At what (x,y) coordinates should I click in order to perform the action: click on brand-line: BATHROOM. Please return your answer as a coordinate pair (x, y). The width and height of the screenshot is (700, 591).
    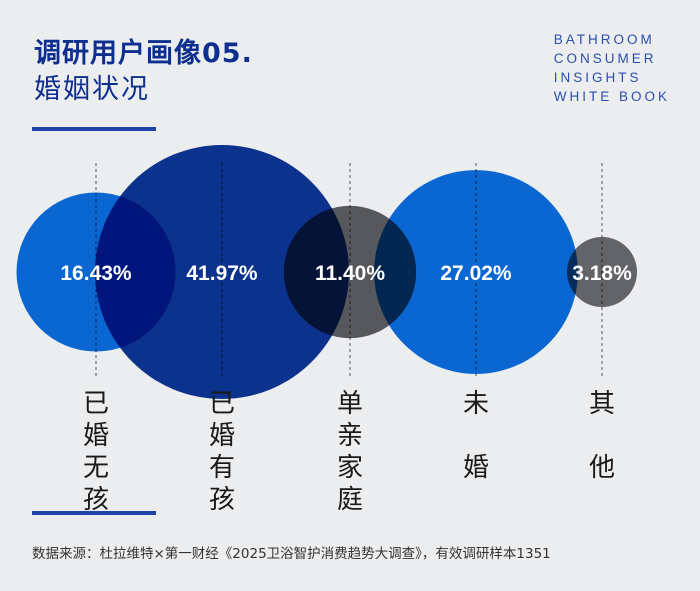
    Looking at the image, I should click on (604, 39).